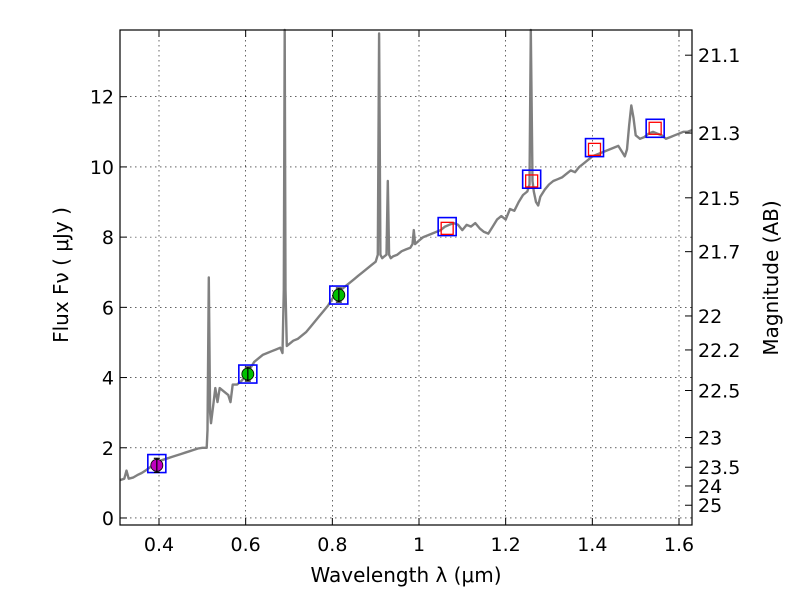 The image size is (800, 600). Describe the element at coordinates (719, 468) in the screenshot. I see `y2-tick-label-8: 23.5` at that location.